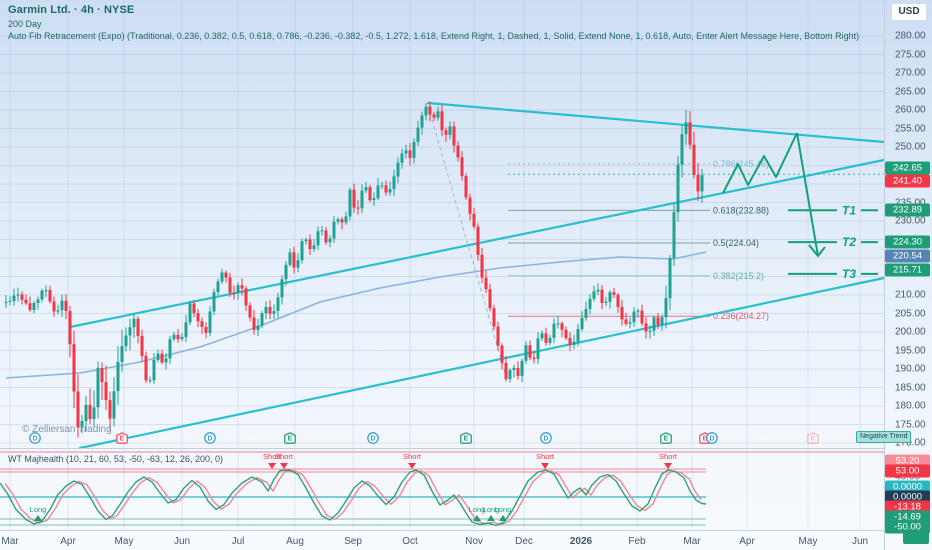 This screenshot has width=932, height=550. What do you see at coordinates (907, 210) in the screenshot?
I see `price-badge: 232.89` at bounding box center [907, 210].